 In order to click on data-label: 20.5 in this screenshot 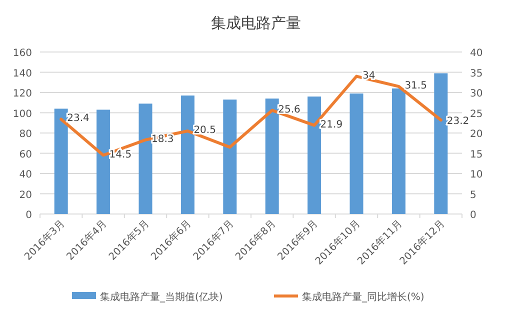, I will do `click(205, 130)`.